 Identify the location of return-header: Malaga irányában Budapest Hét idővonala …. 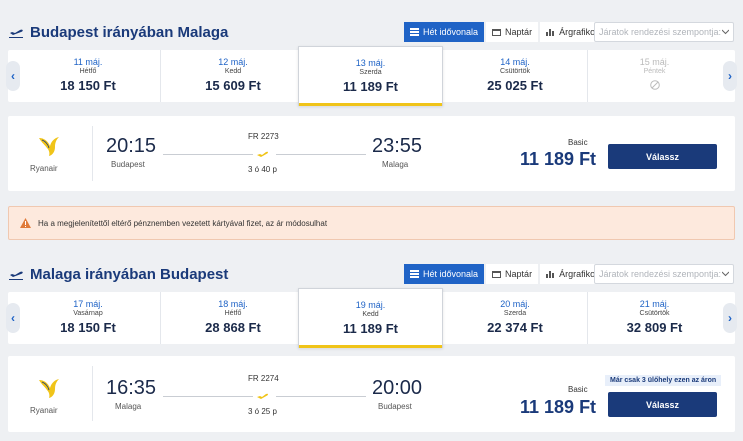
(371, 274).